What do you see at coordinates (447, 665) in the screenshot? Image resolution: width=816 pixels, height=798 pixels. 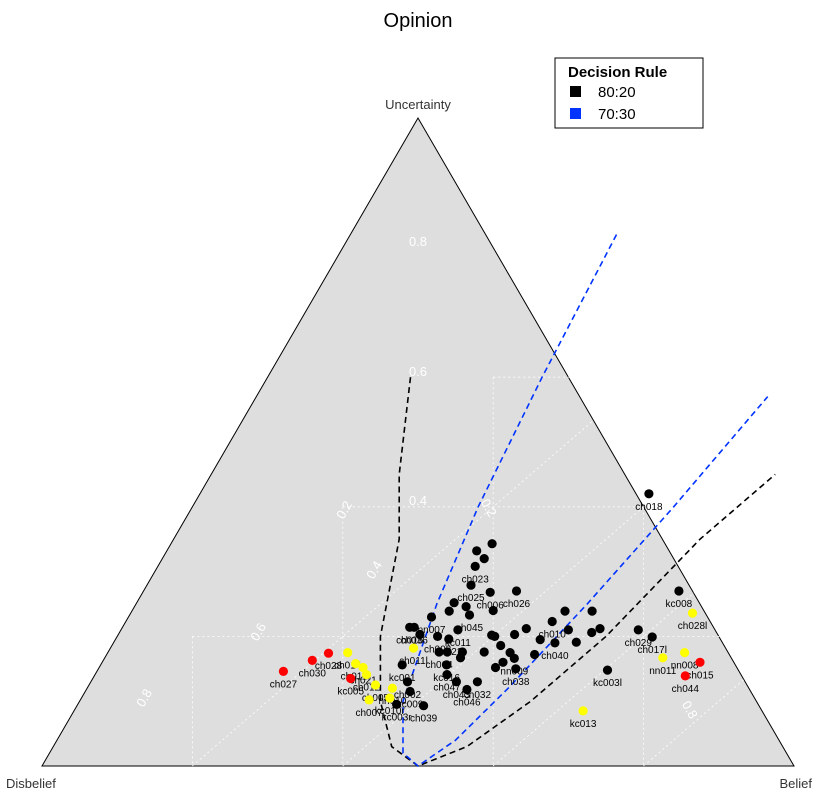 I see `point-kc016` at bounding box center [447, 665].